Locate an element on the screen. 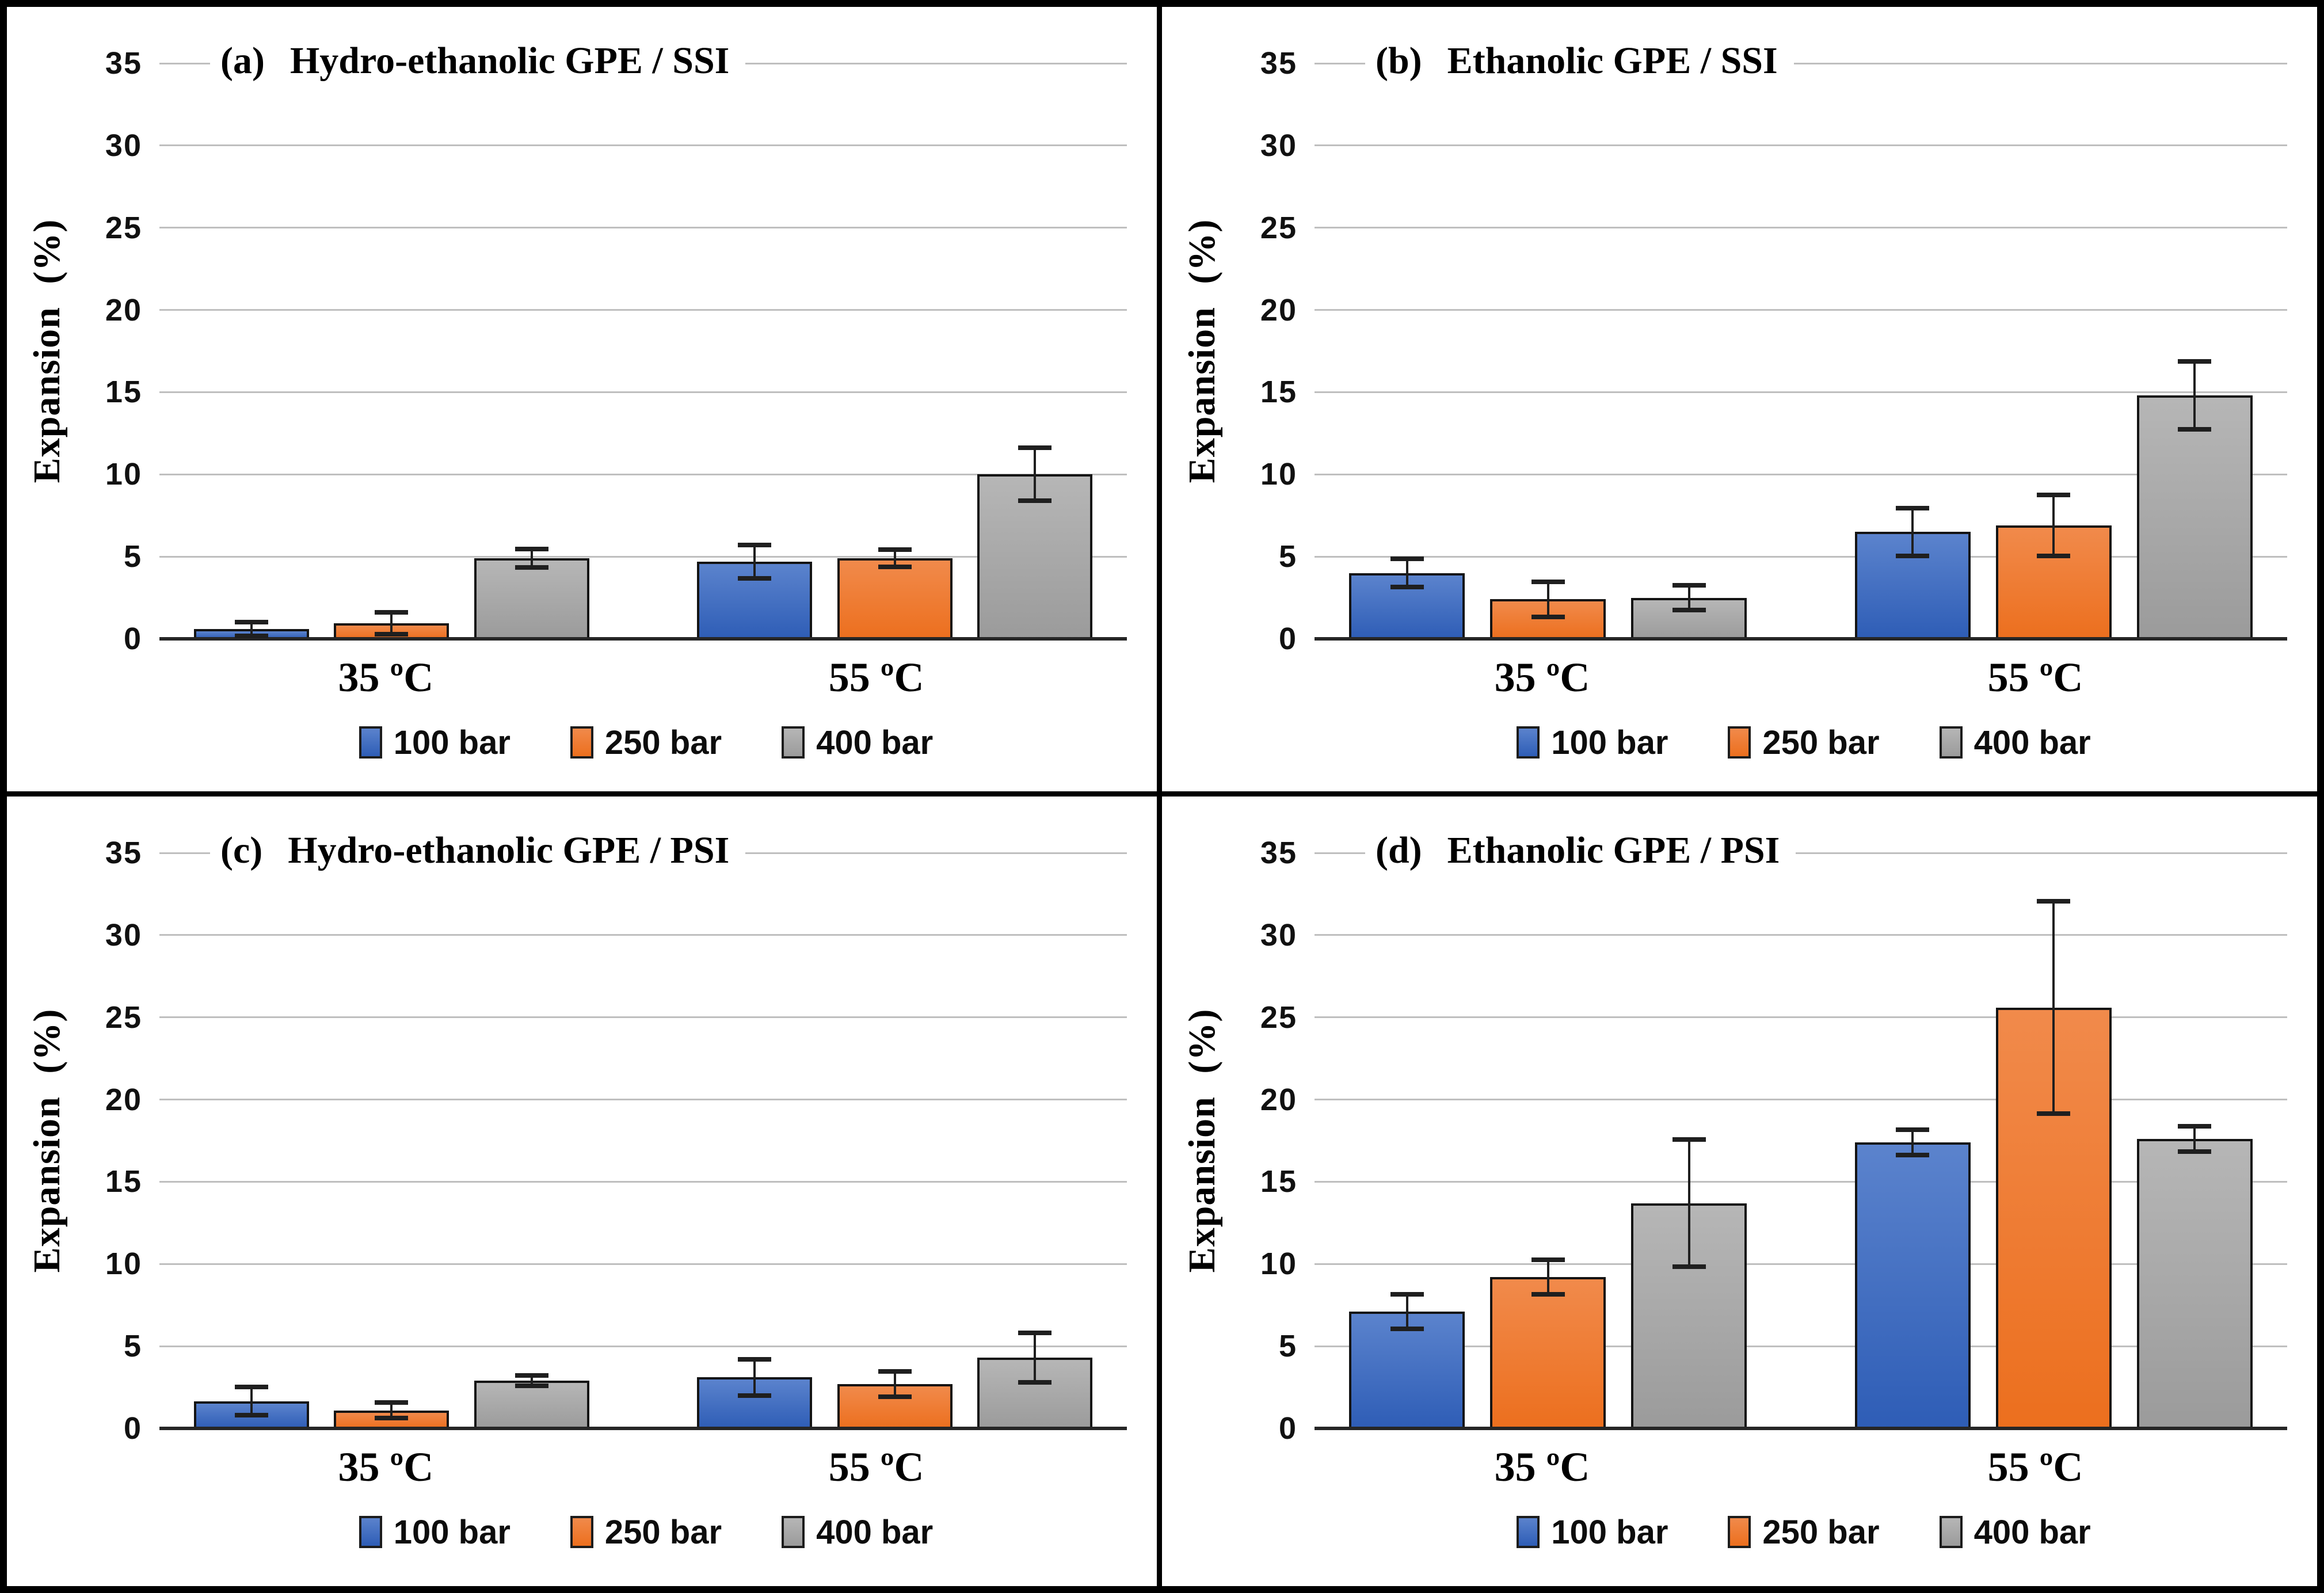 The image size is (2324, 1593). panel-title: (b) Ethanolic GPE / SSI is located at coordinates (1579, 62).